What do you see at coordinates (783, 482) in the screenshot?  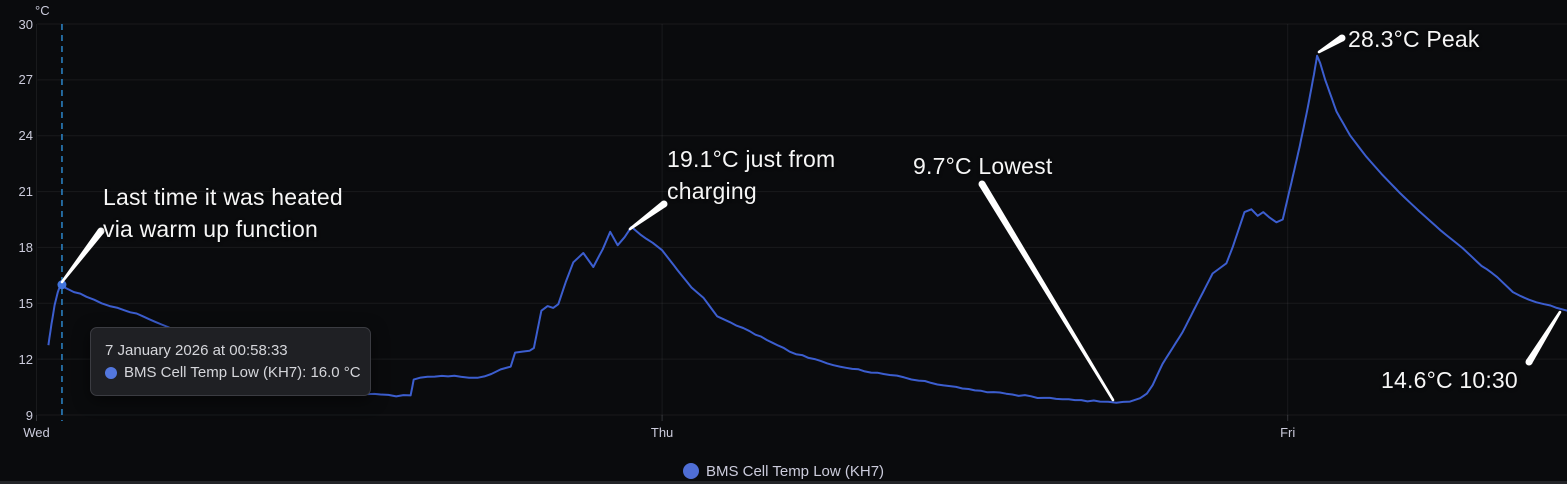 I see `panel-bottom-edge` at bounding box center [783, 482].